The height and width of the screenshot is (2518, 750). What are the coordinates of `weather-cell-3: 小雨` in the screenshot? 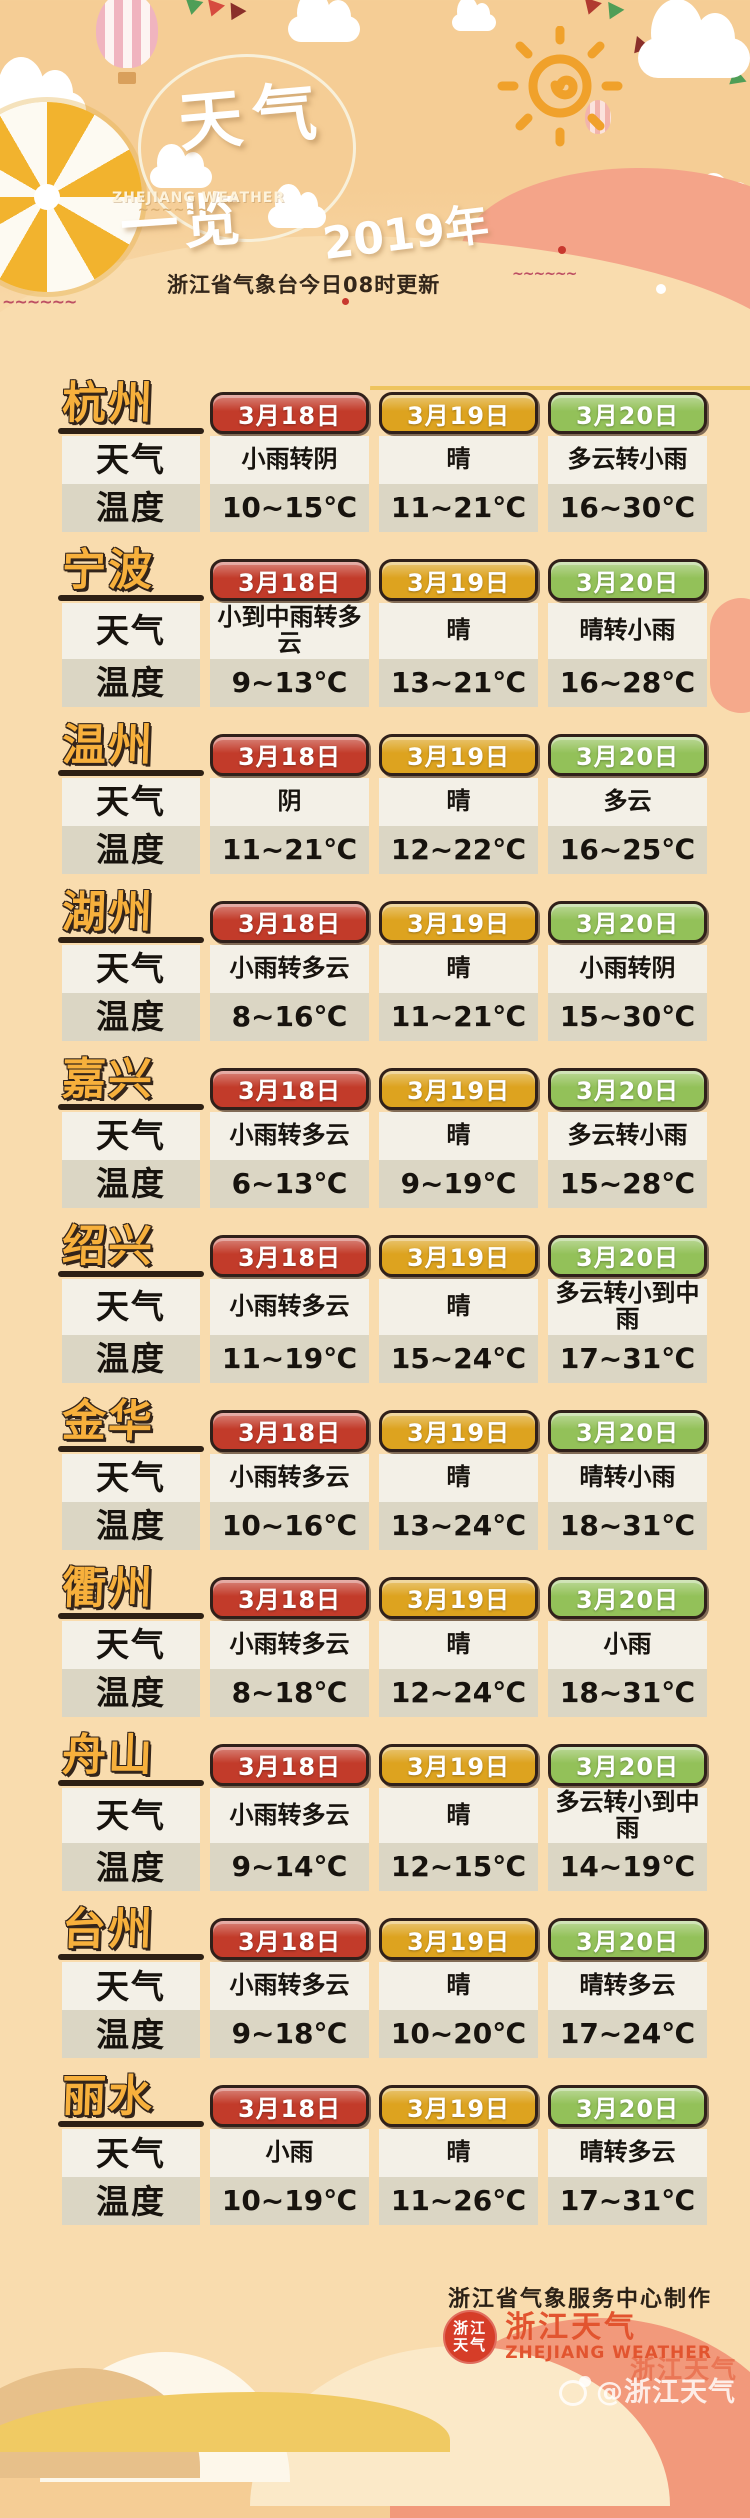 It's located at (627, 1644).